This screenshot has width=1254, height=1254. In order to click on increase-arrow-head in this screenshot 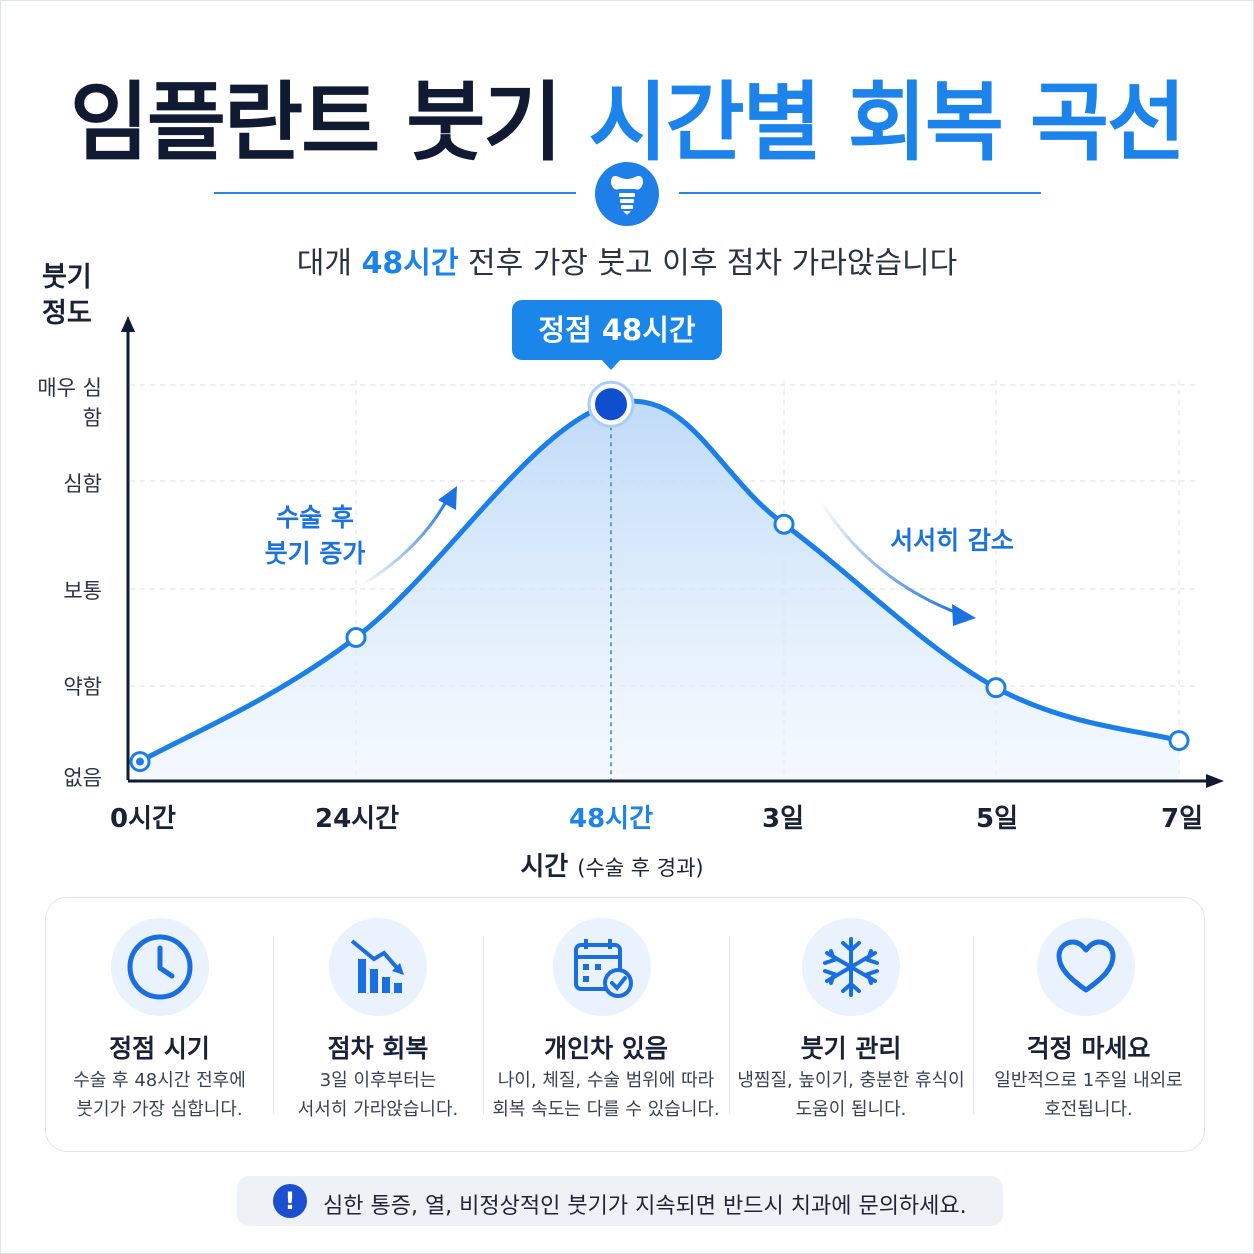, I will do `click(447, 498)`.